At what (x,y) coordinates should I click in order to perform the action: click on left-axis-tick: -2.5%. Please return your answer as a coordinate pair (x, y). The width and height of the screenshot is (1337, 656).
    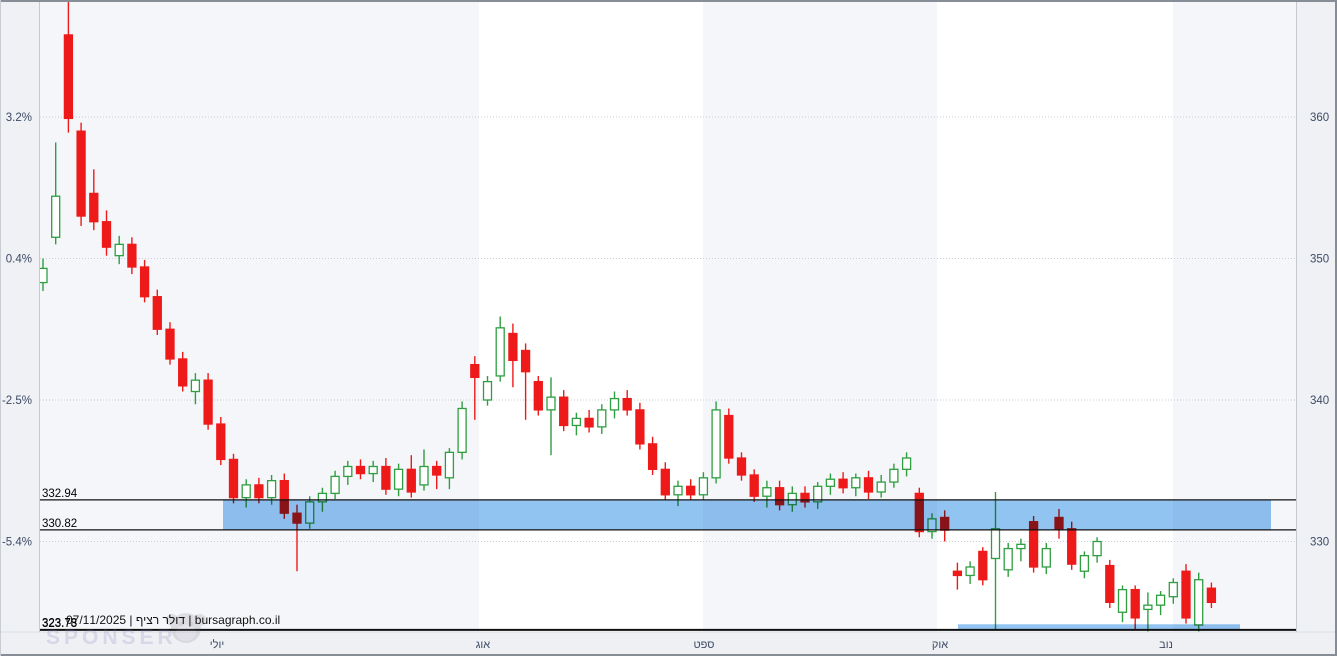
    Looking at the image, I should click on (17, 401).